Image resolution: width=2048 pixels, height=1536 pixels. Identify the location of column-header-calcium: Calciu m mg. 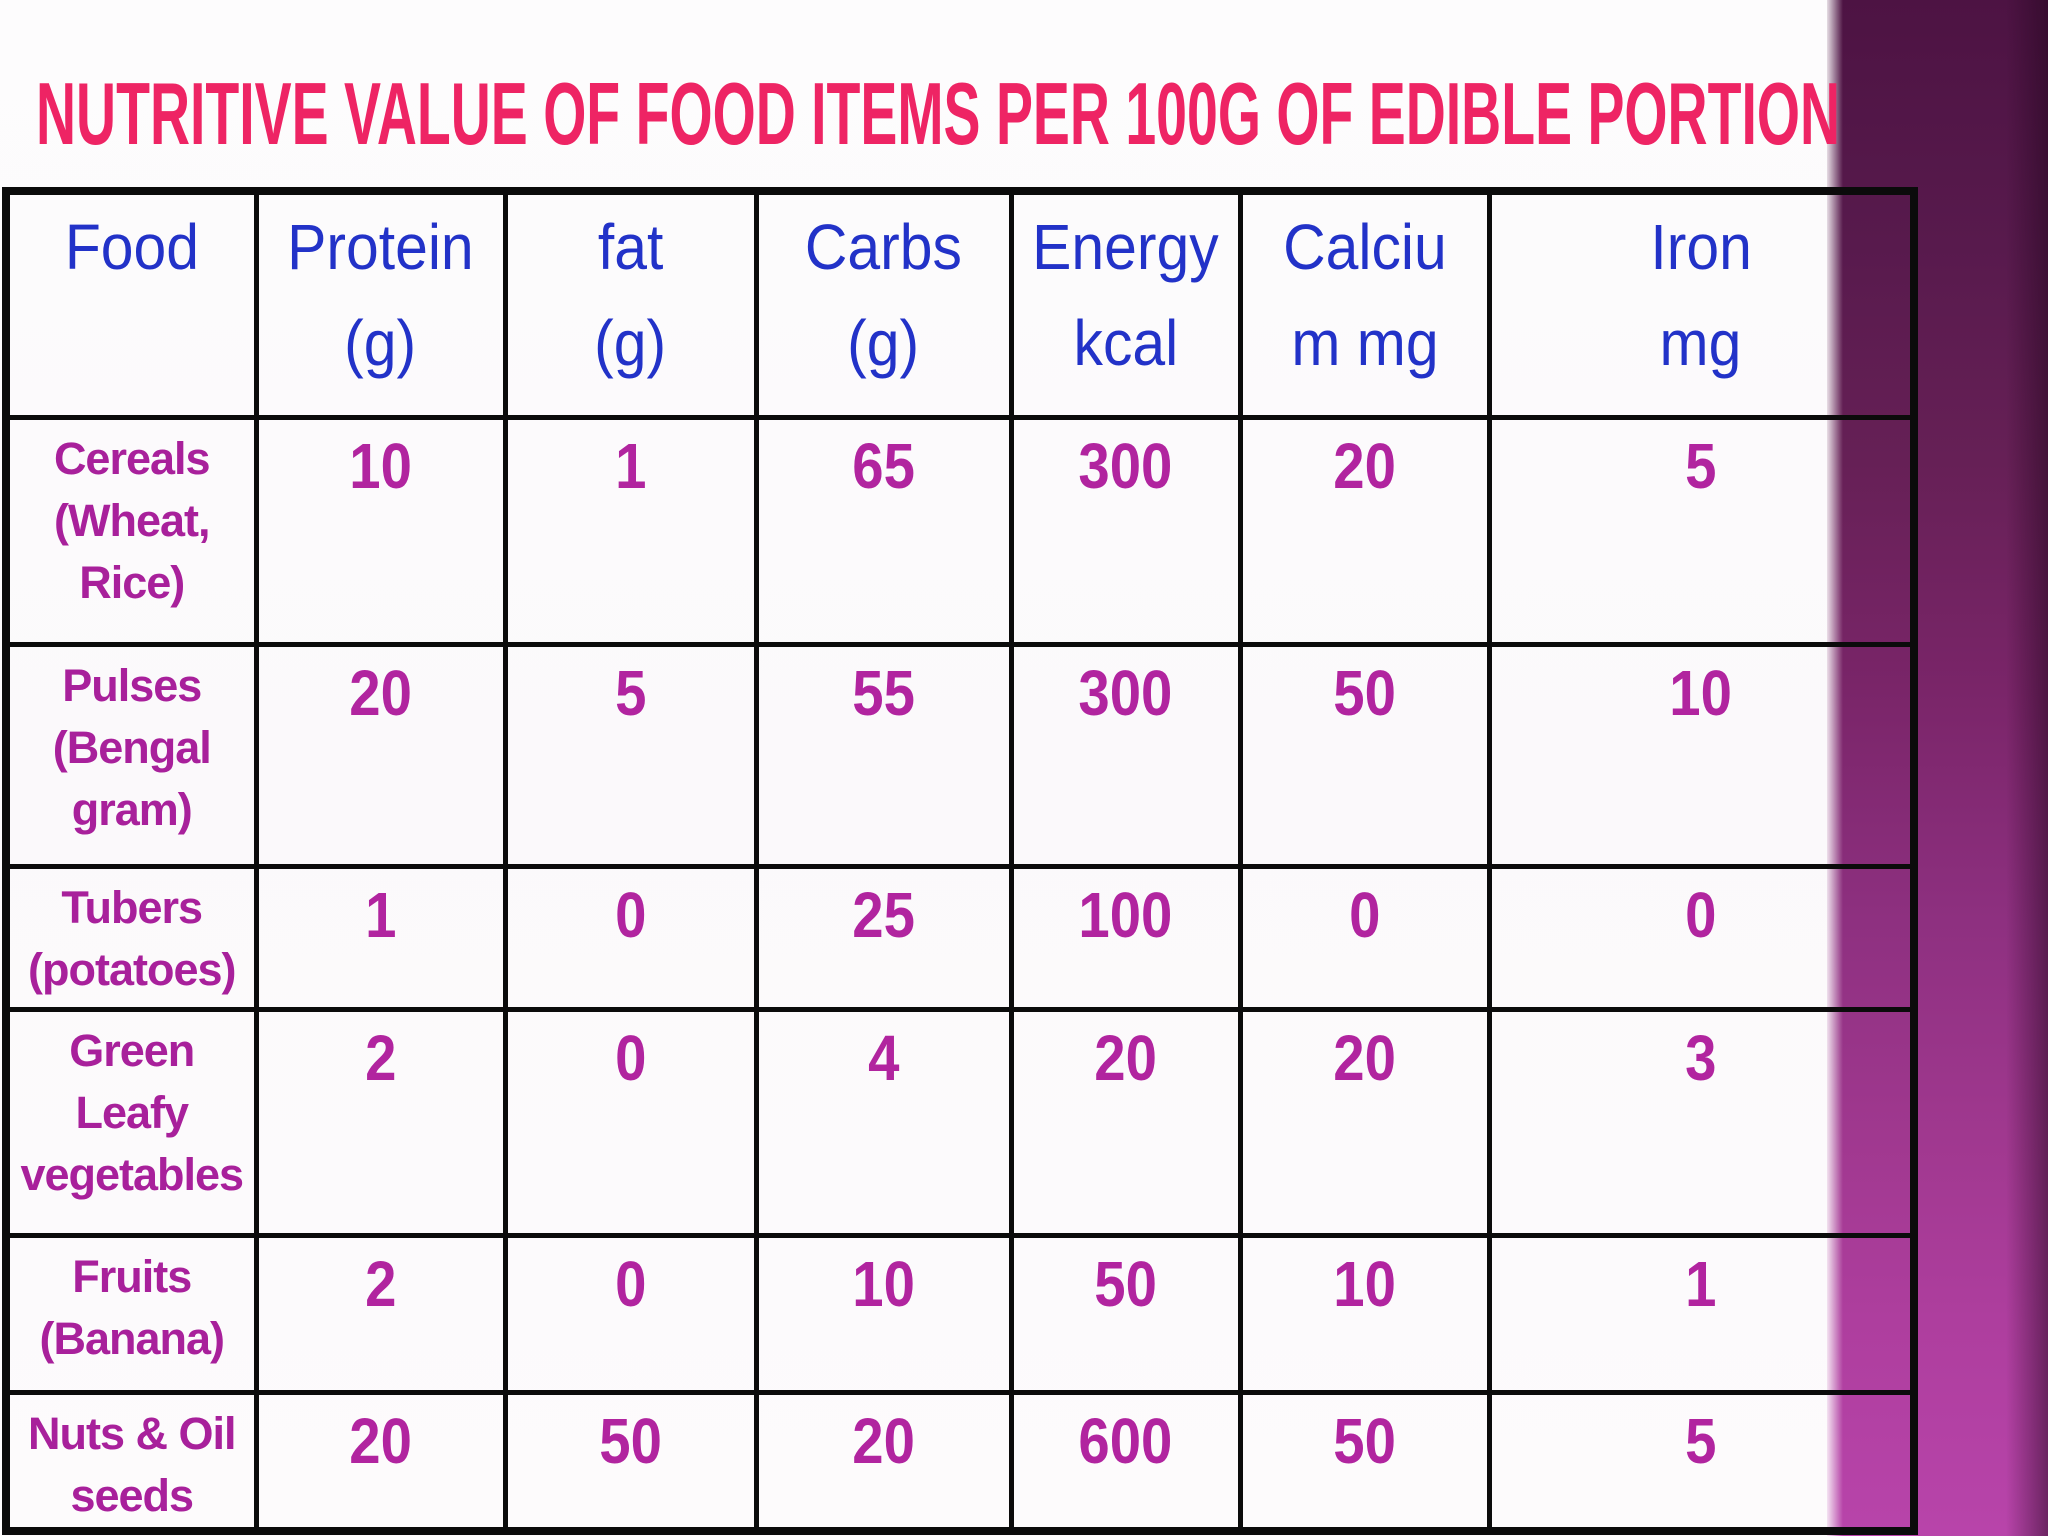
(1364, 304).